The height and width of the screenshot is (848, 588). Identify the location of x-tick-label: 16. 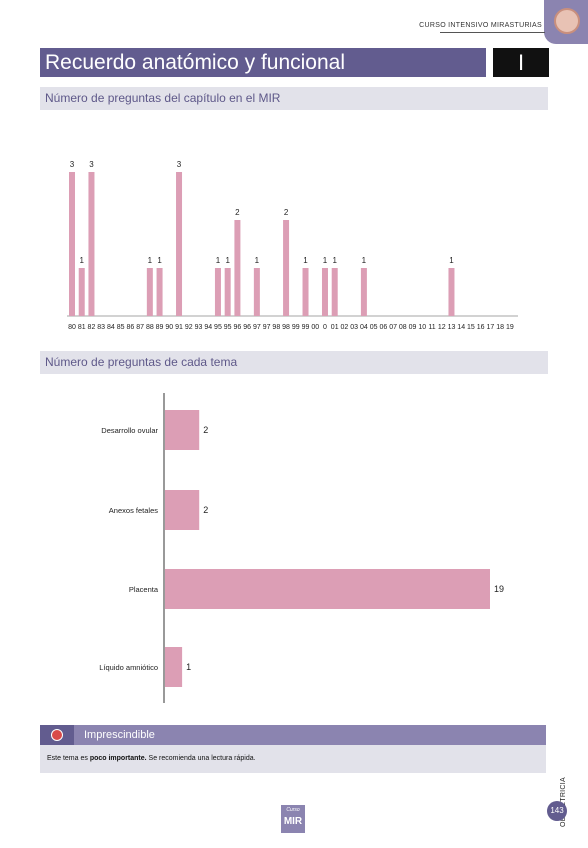
(481, 327).